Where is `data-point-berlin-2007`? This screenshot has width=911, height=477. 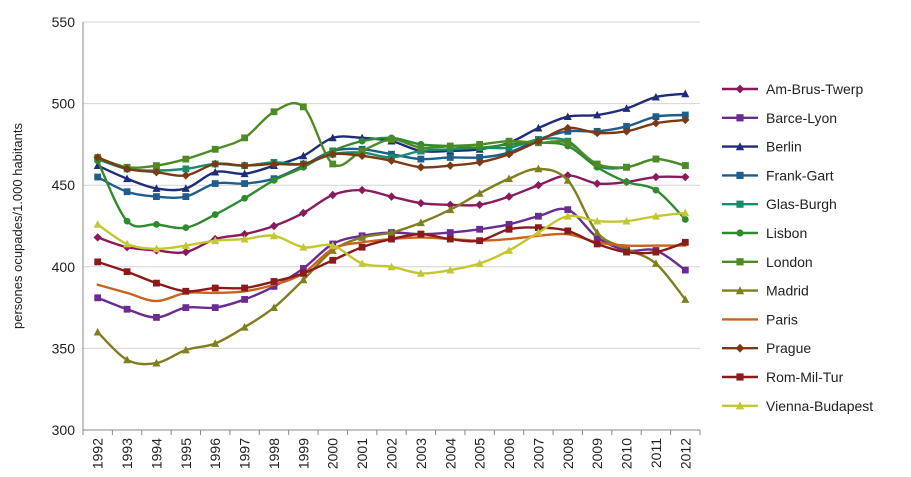
data-point-berlin-2007 is located at coordinates (538, 127).